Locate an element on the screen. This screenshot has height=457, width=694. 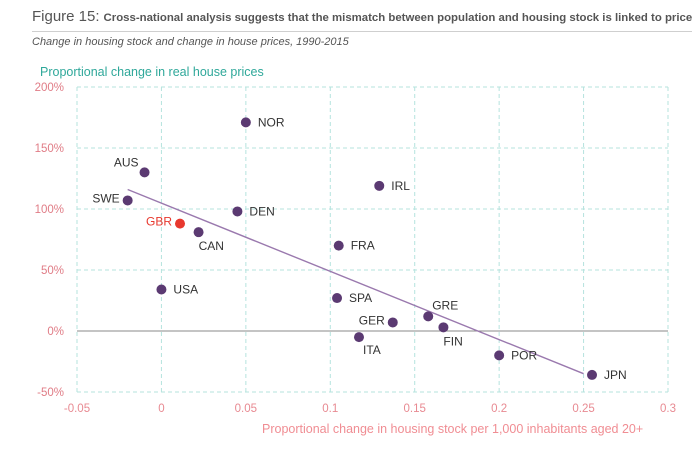
point-label-ita: ITA is located at coordinates (372, 350).